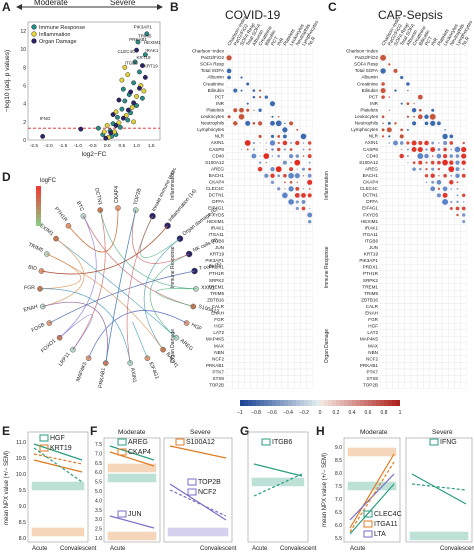 The image size is (474, 555). What do you see at coordinates (21, 475) in the screenshot?
I see `y-tick-label: 10.0` at bounding box center [21, 475].